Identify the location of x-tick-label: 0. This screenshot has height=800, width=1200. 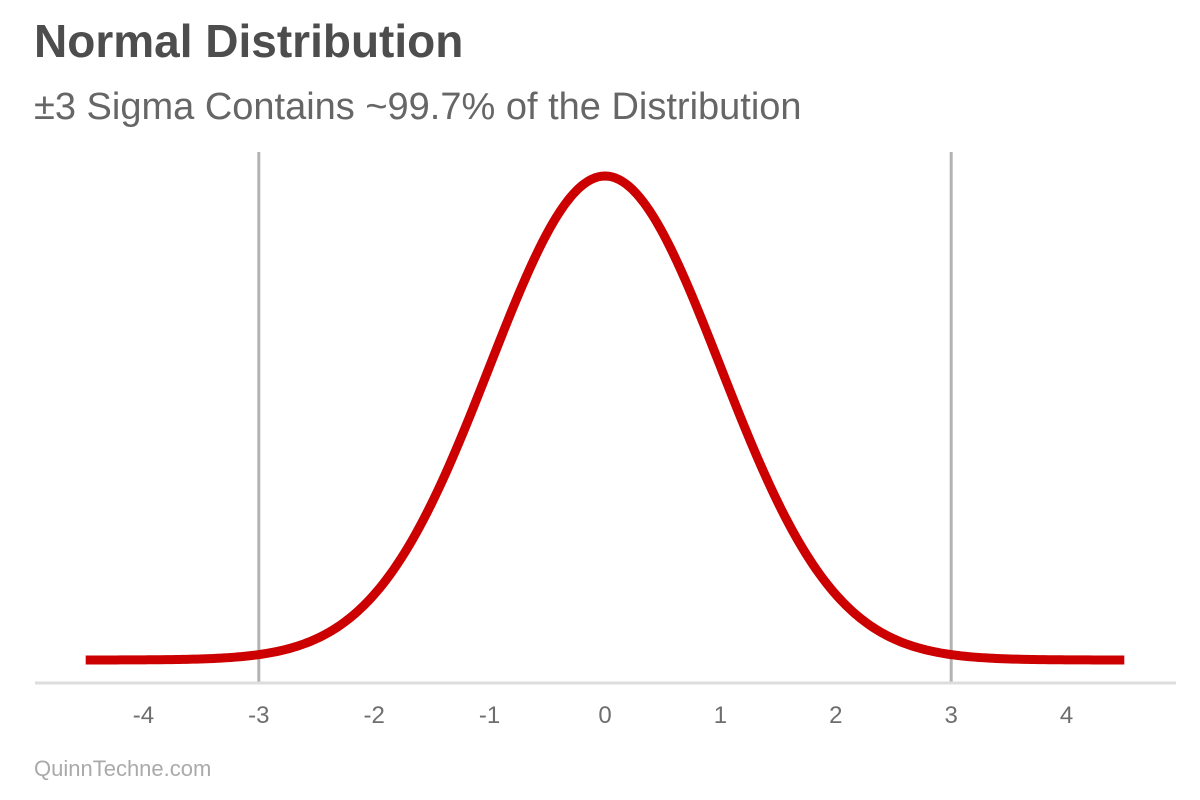
(604, 715).